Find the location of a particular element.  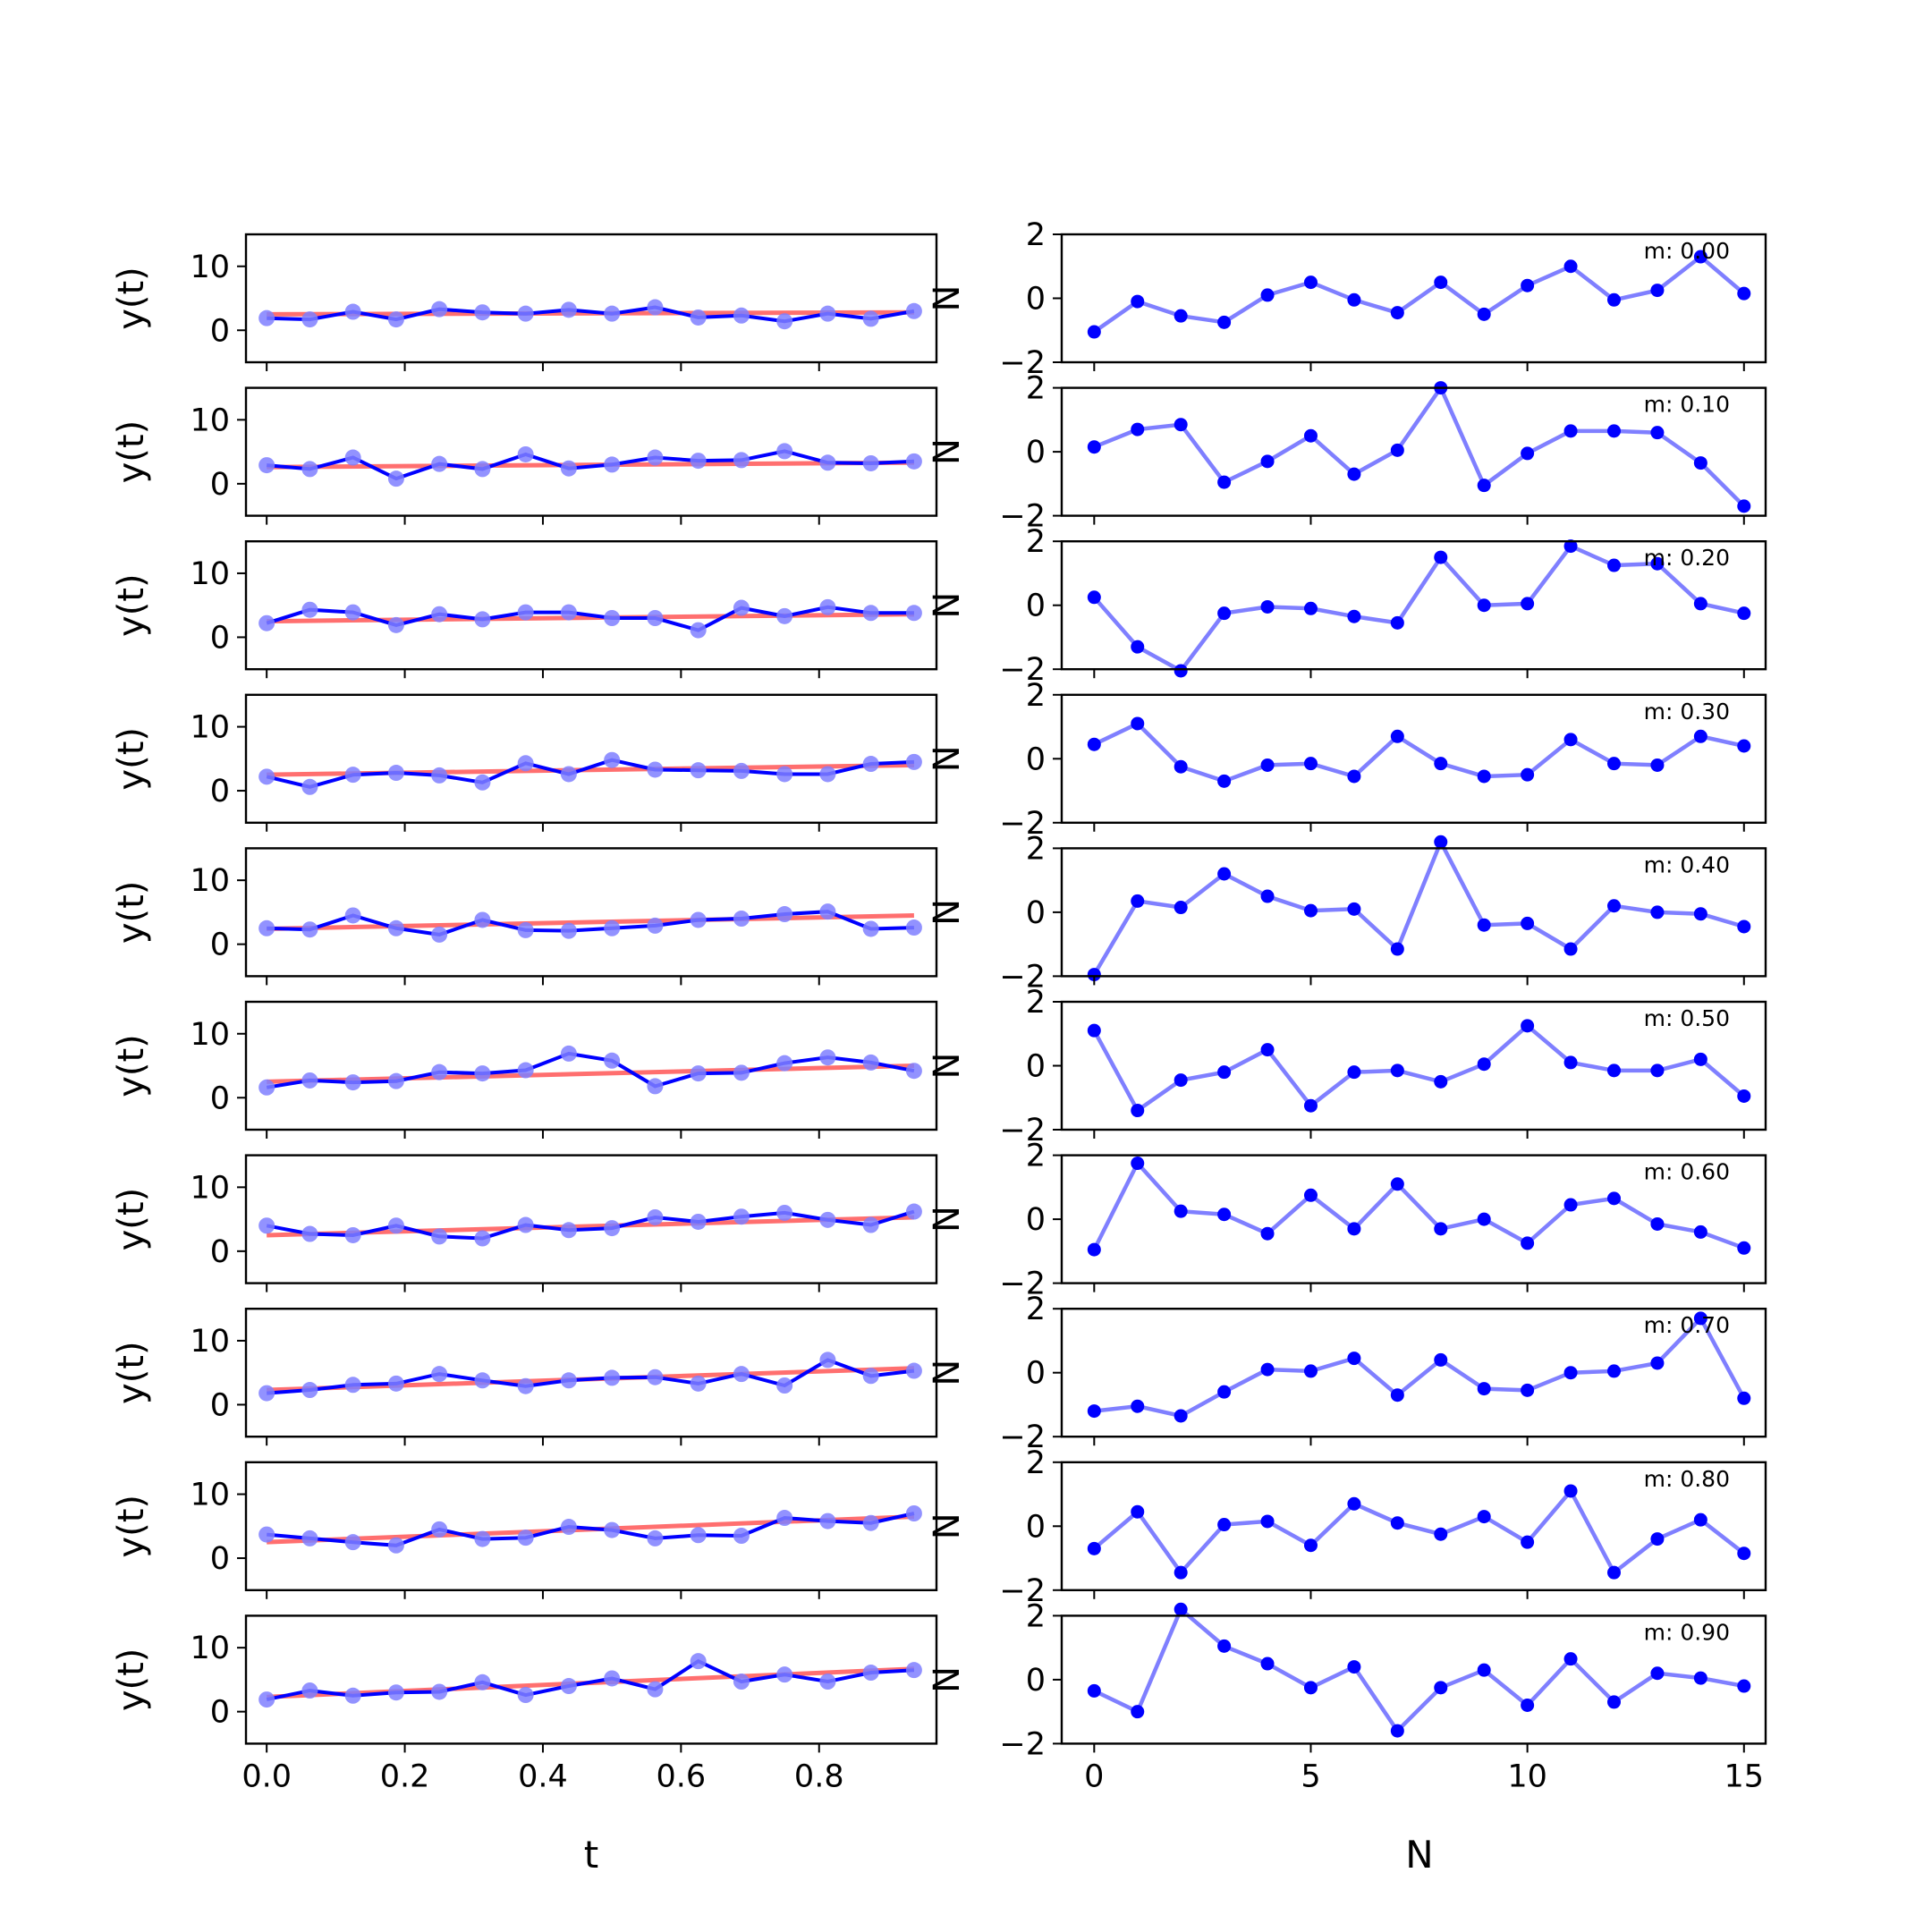

left-panel-1: 0 10 y(t) is located at coordinates (524, 455).